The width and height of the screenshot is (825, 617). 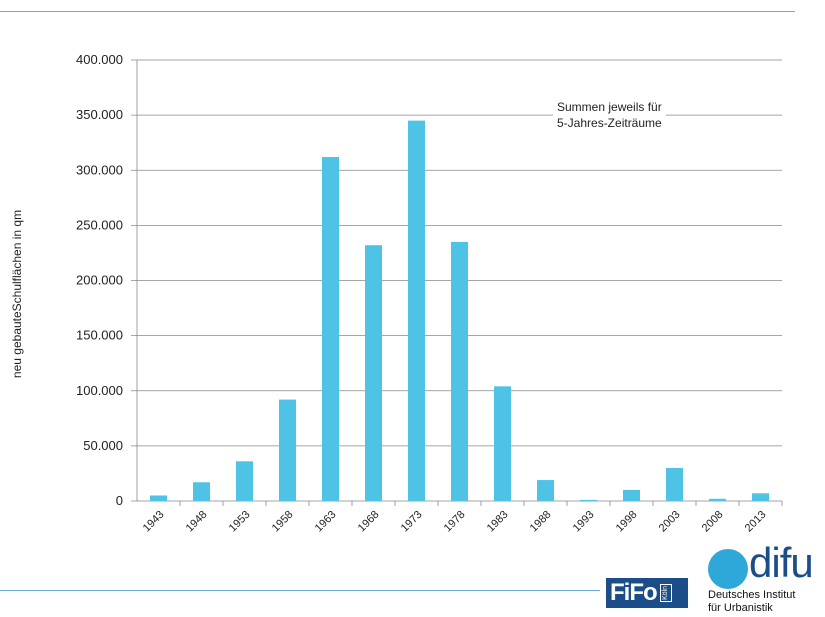 I want to click on difu-logo-caption: Deutsches Institut für Urbanistik, so click(x=751, y=602).